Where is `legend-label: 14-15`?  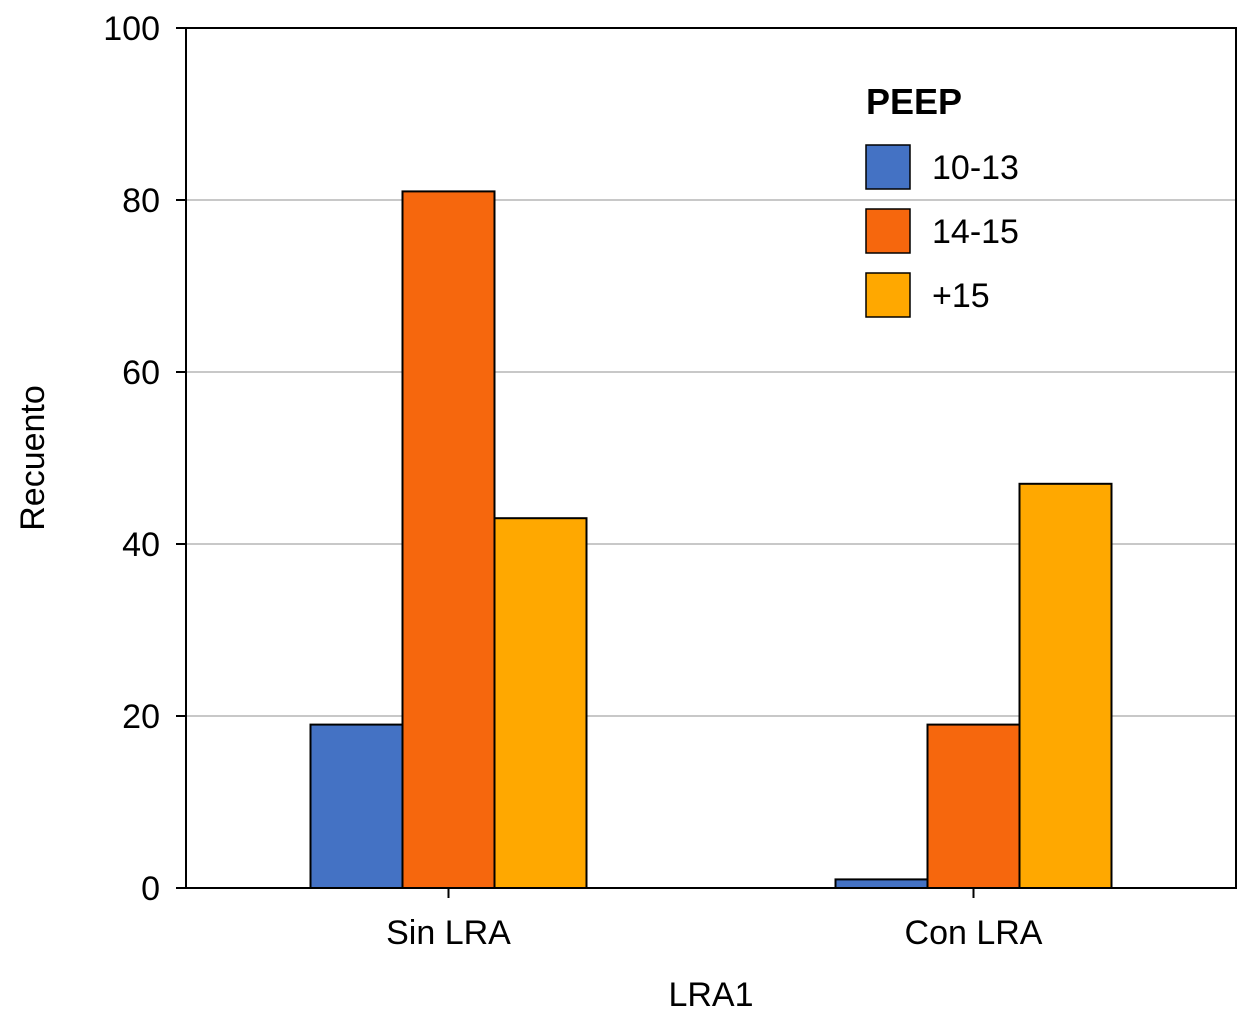 legend-label: 14-15 is located at coordinates (975, 232).